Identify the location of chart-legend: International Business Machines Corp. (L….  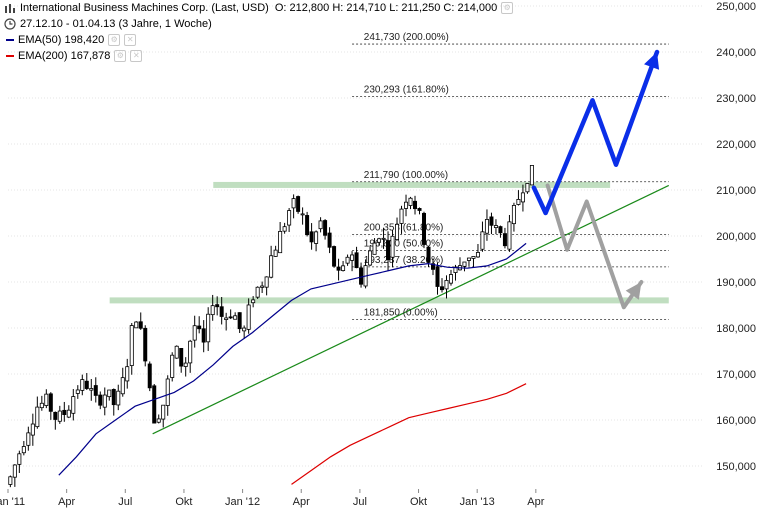
(257, 32).